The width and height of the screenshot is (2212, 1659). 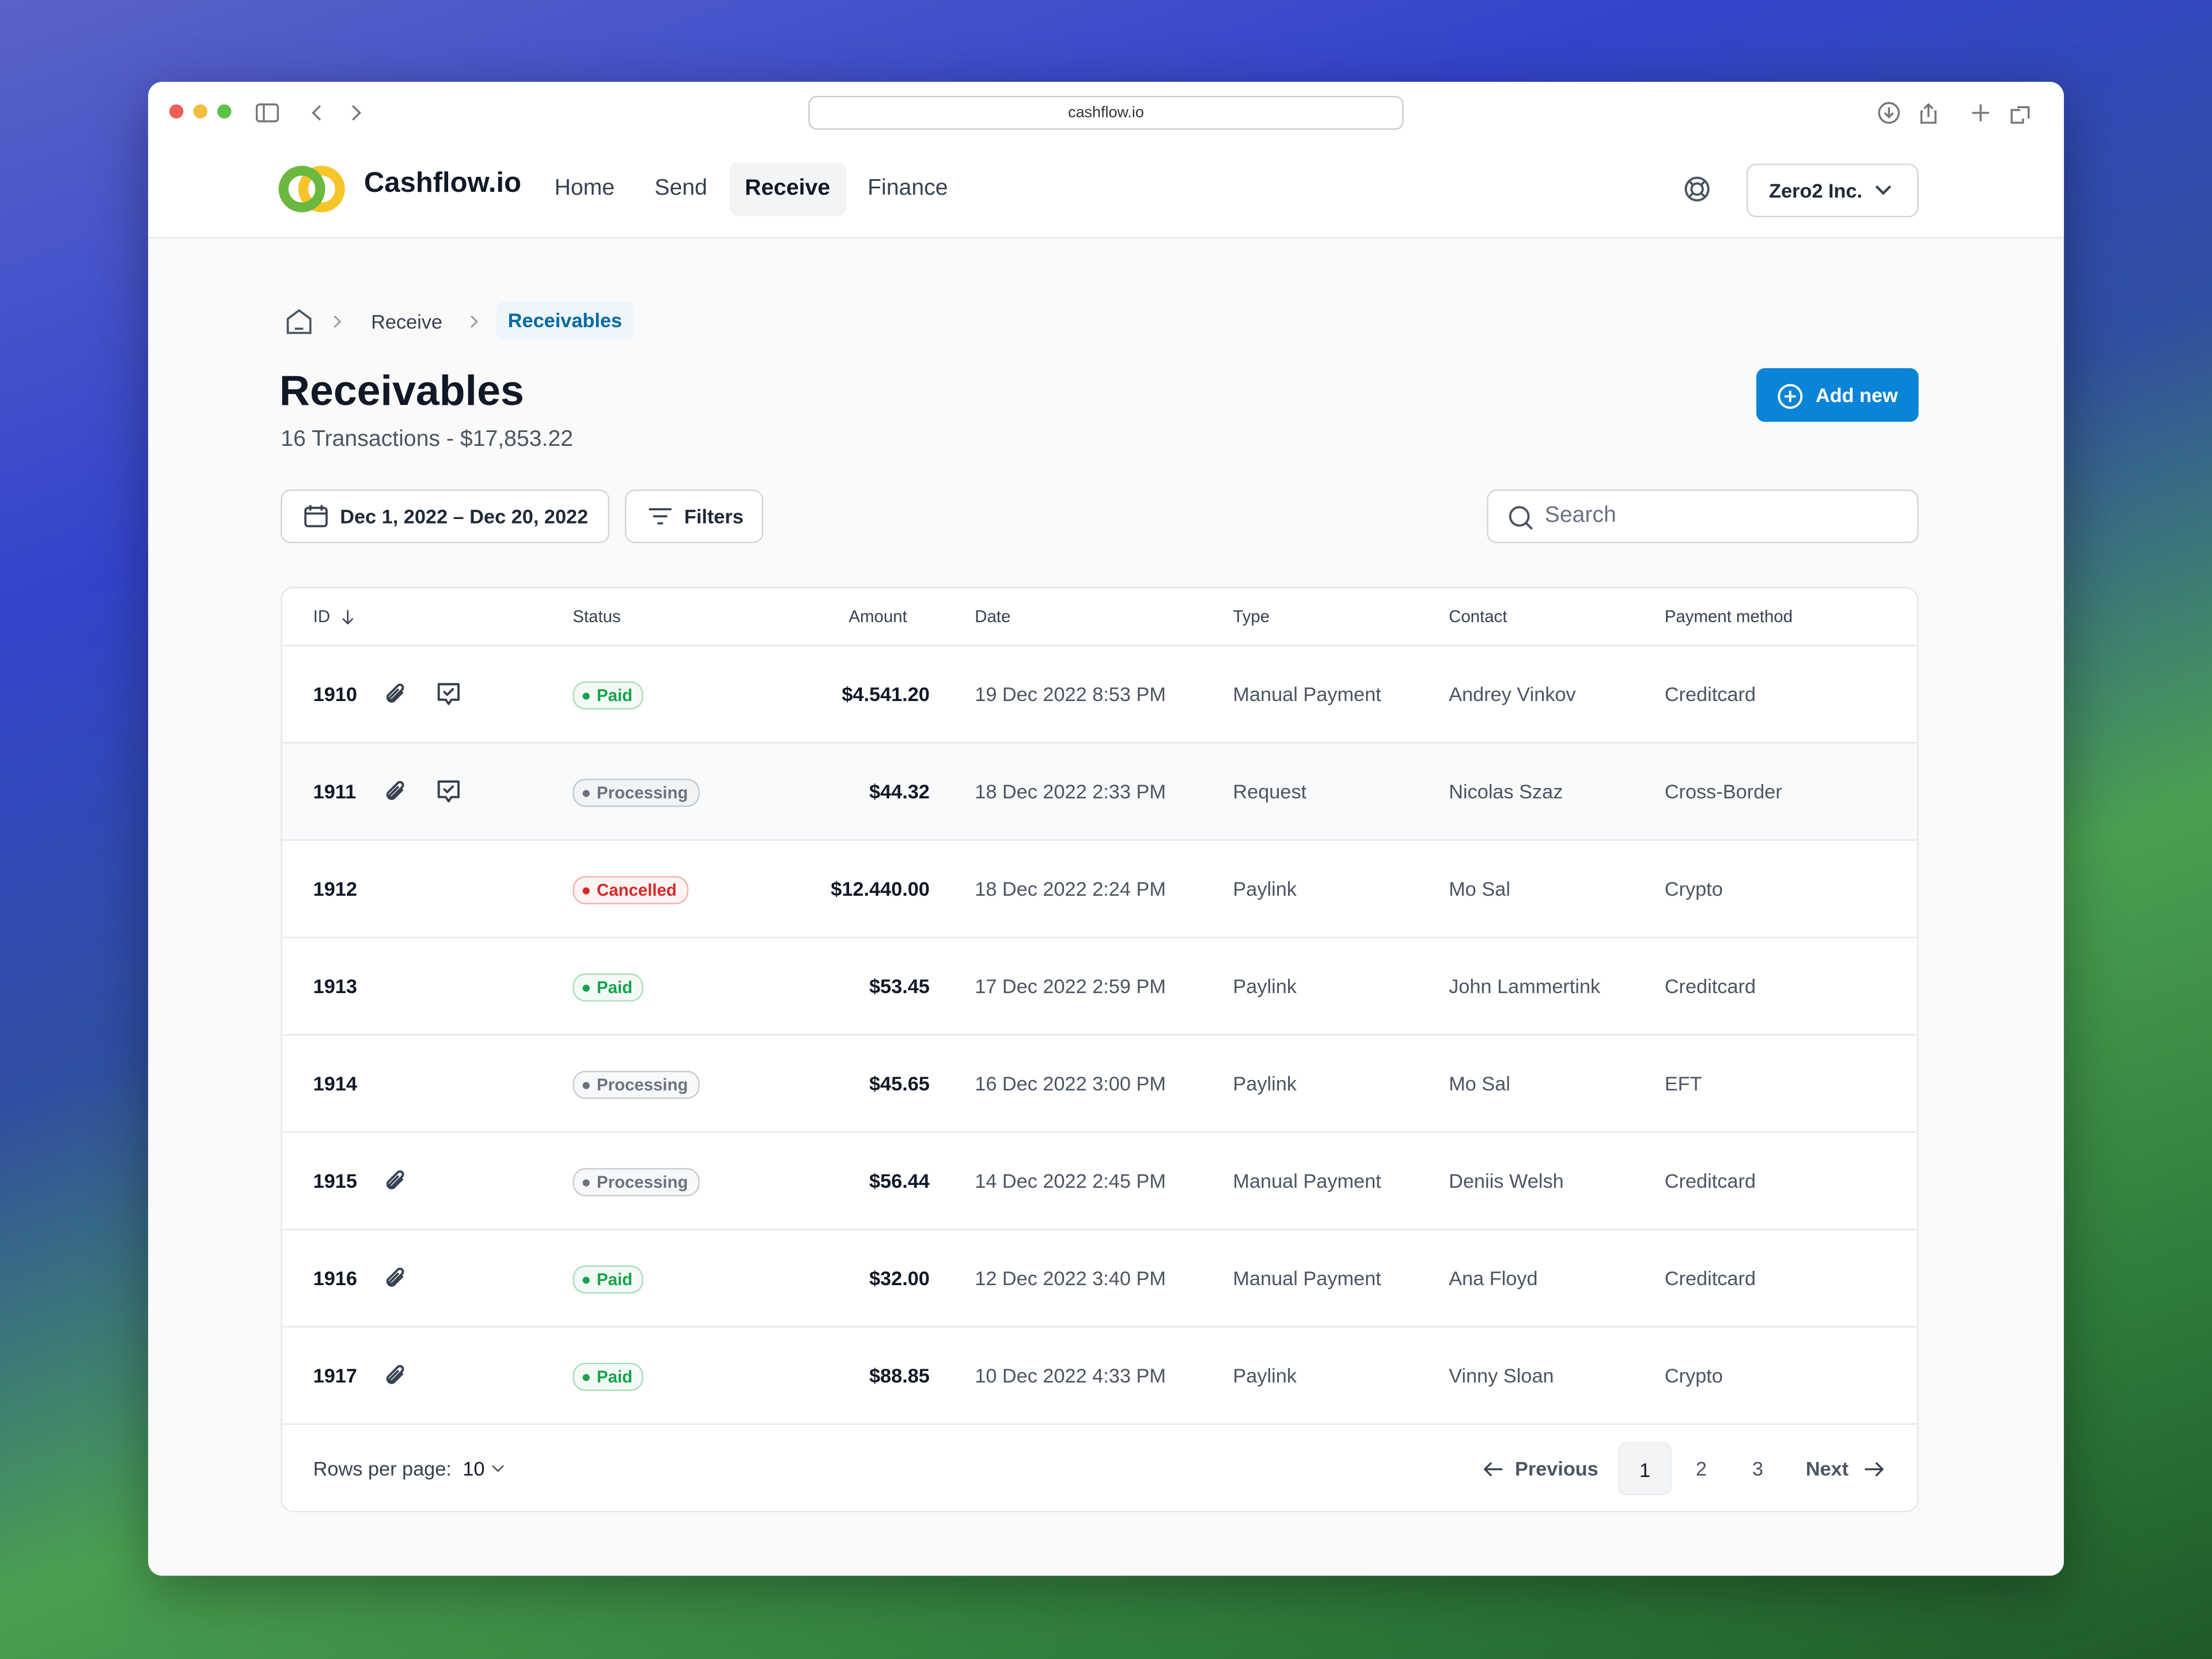 I want to click on status-label: Cancelled, so click(x=636, y=890).